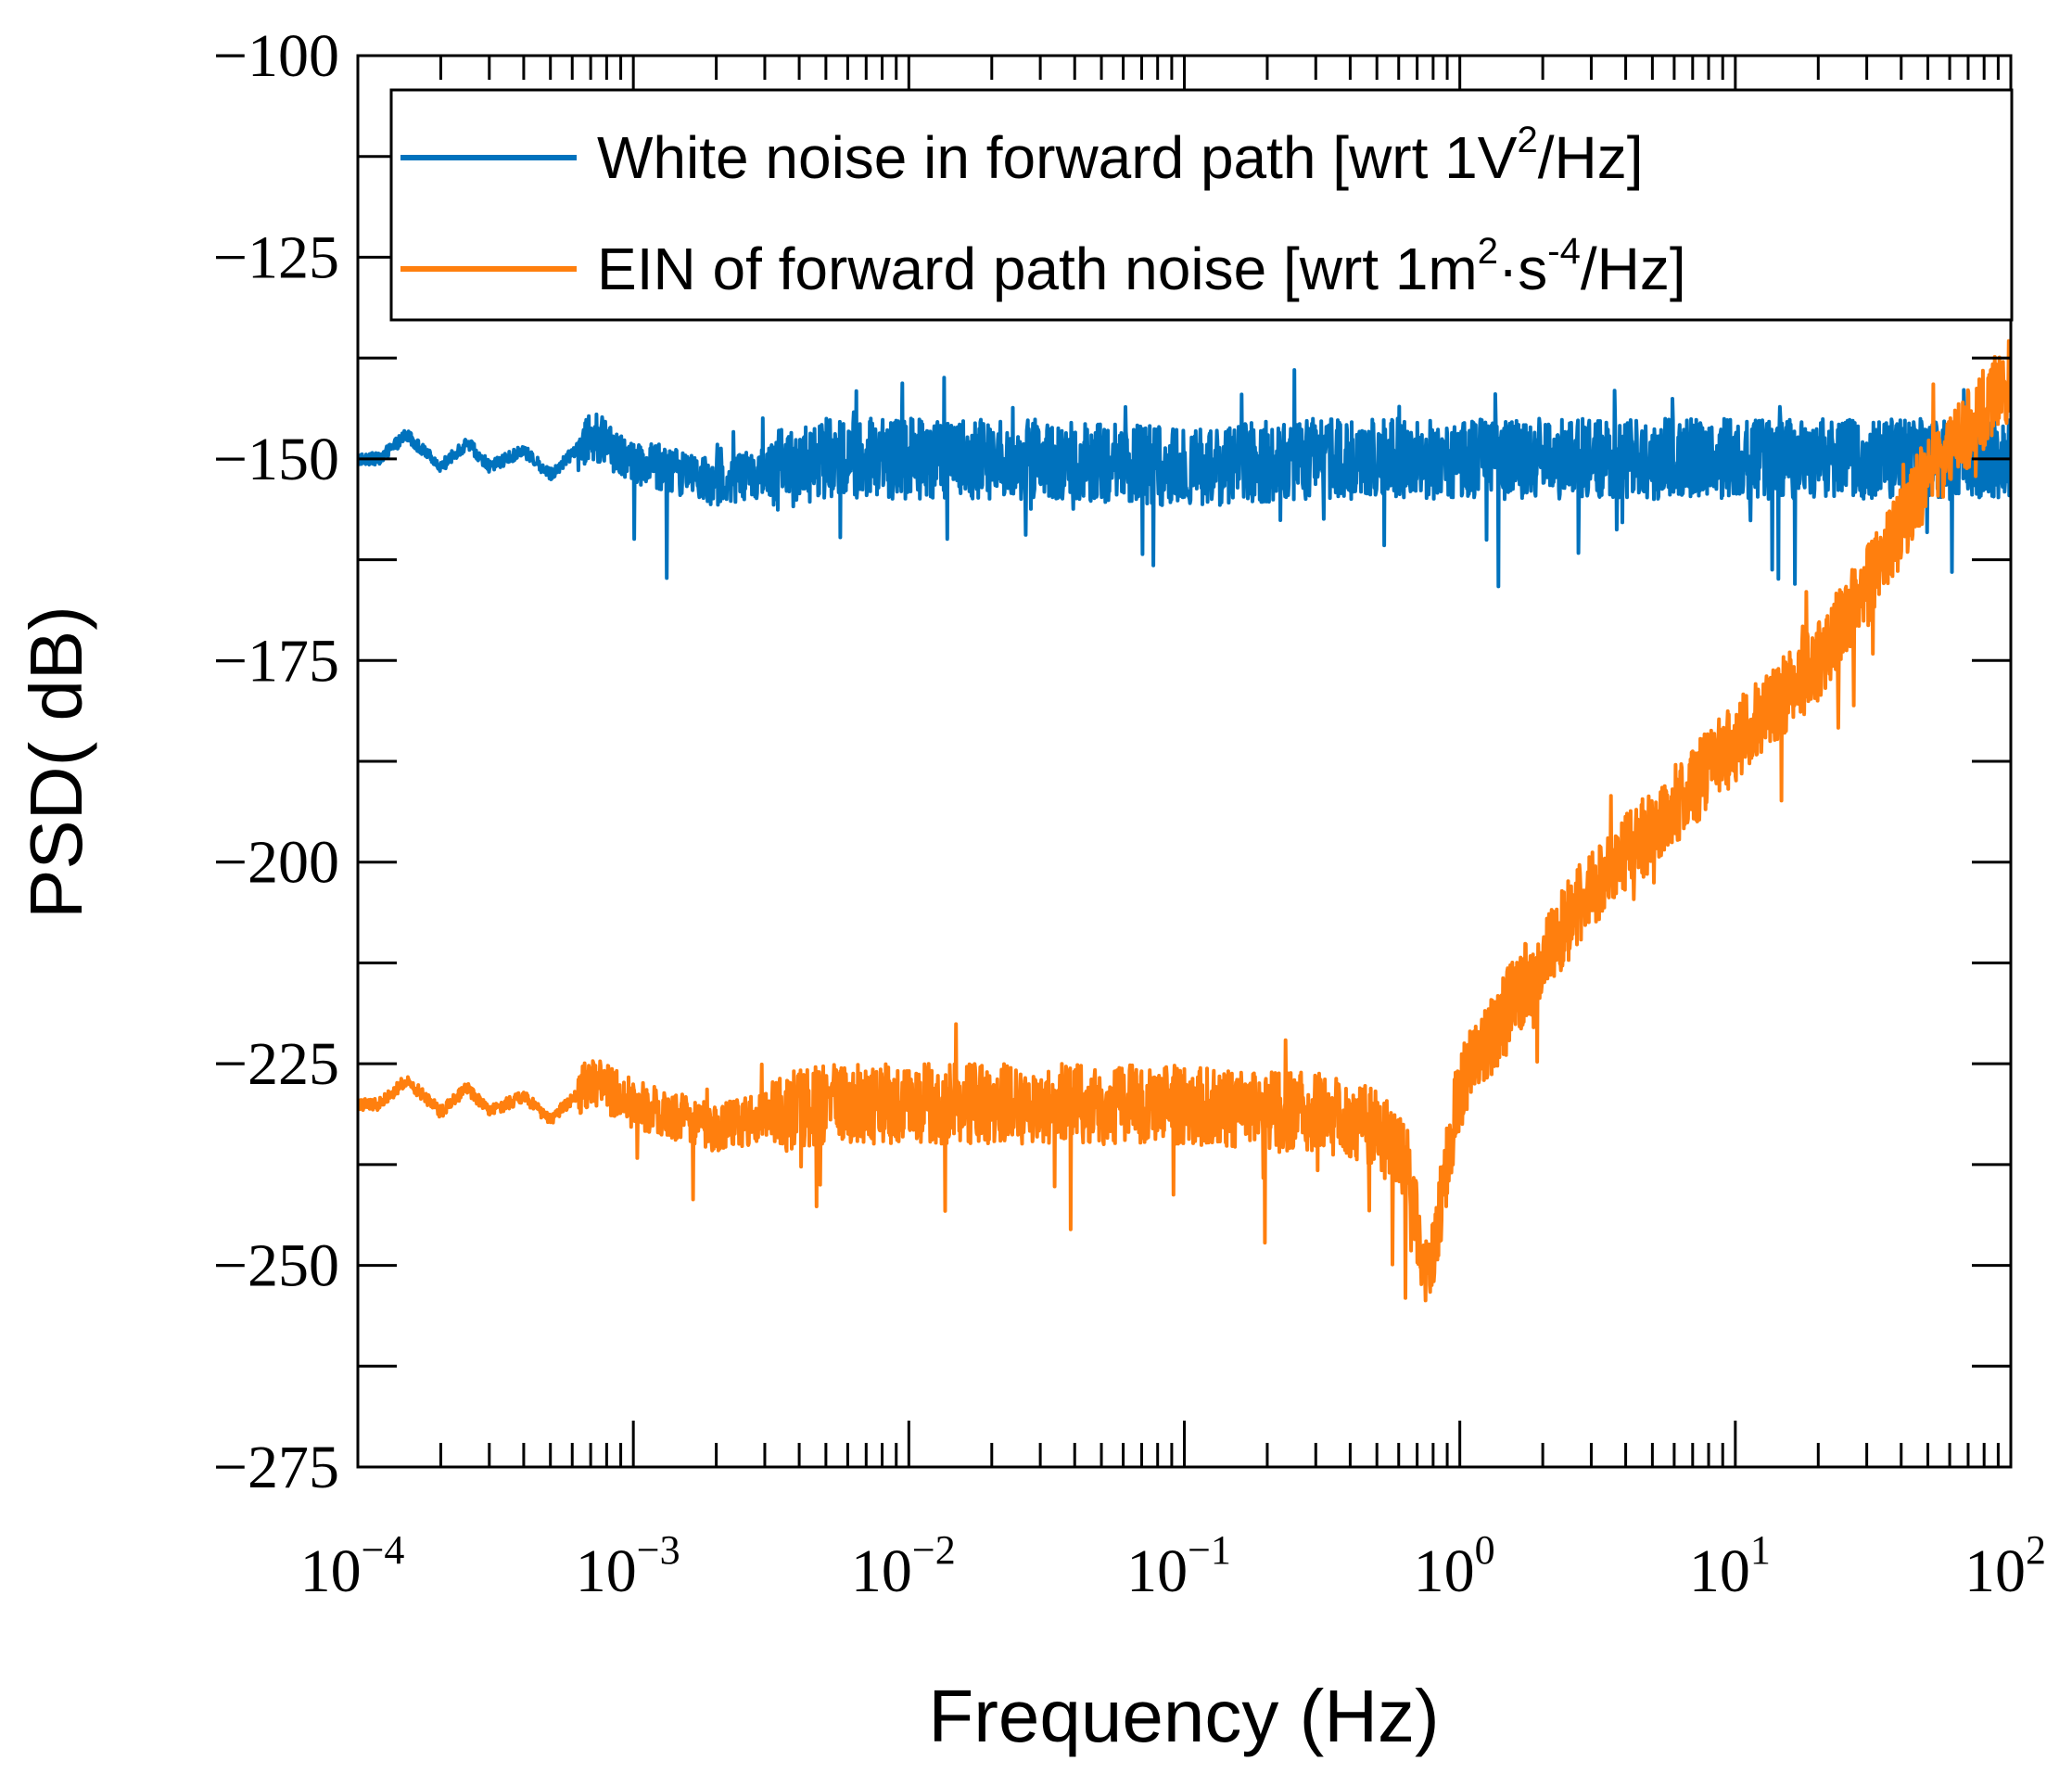 This screenshot has height=1773, width=2072. I want to click on x-tick-label: 10⁻³, so click(628, 1566).